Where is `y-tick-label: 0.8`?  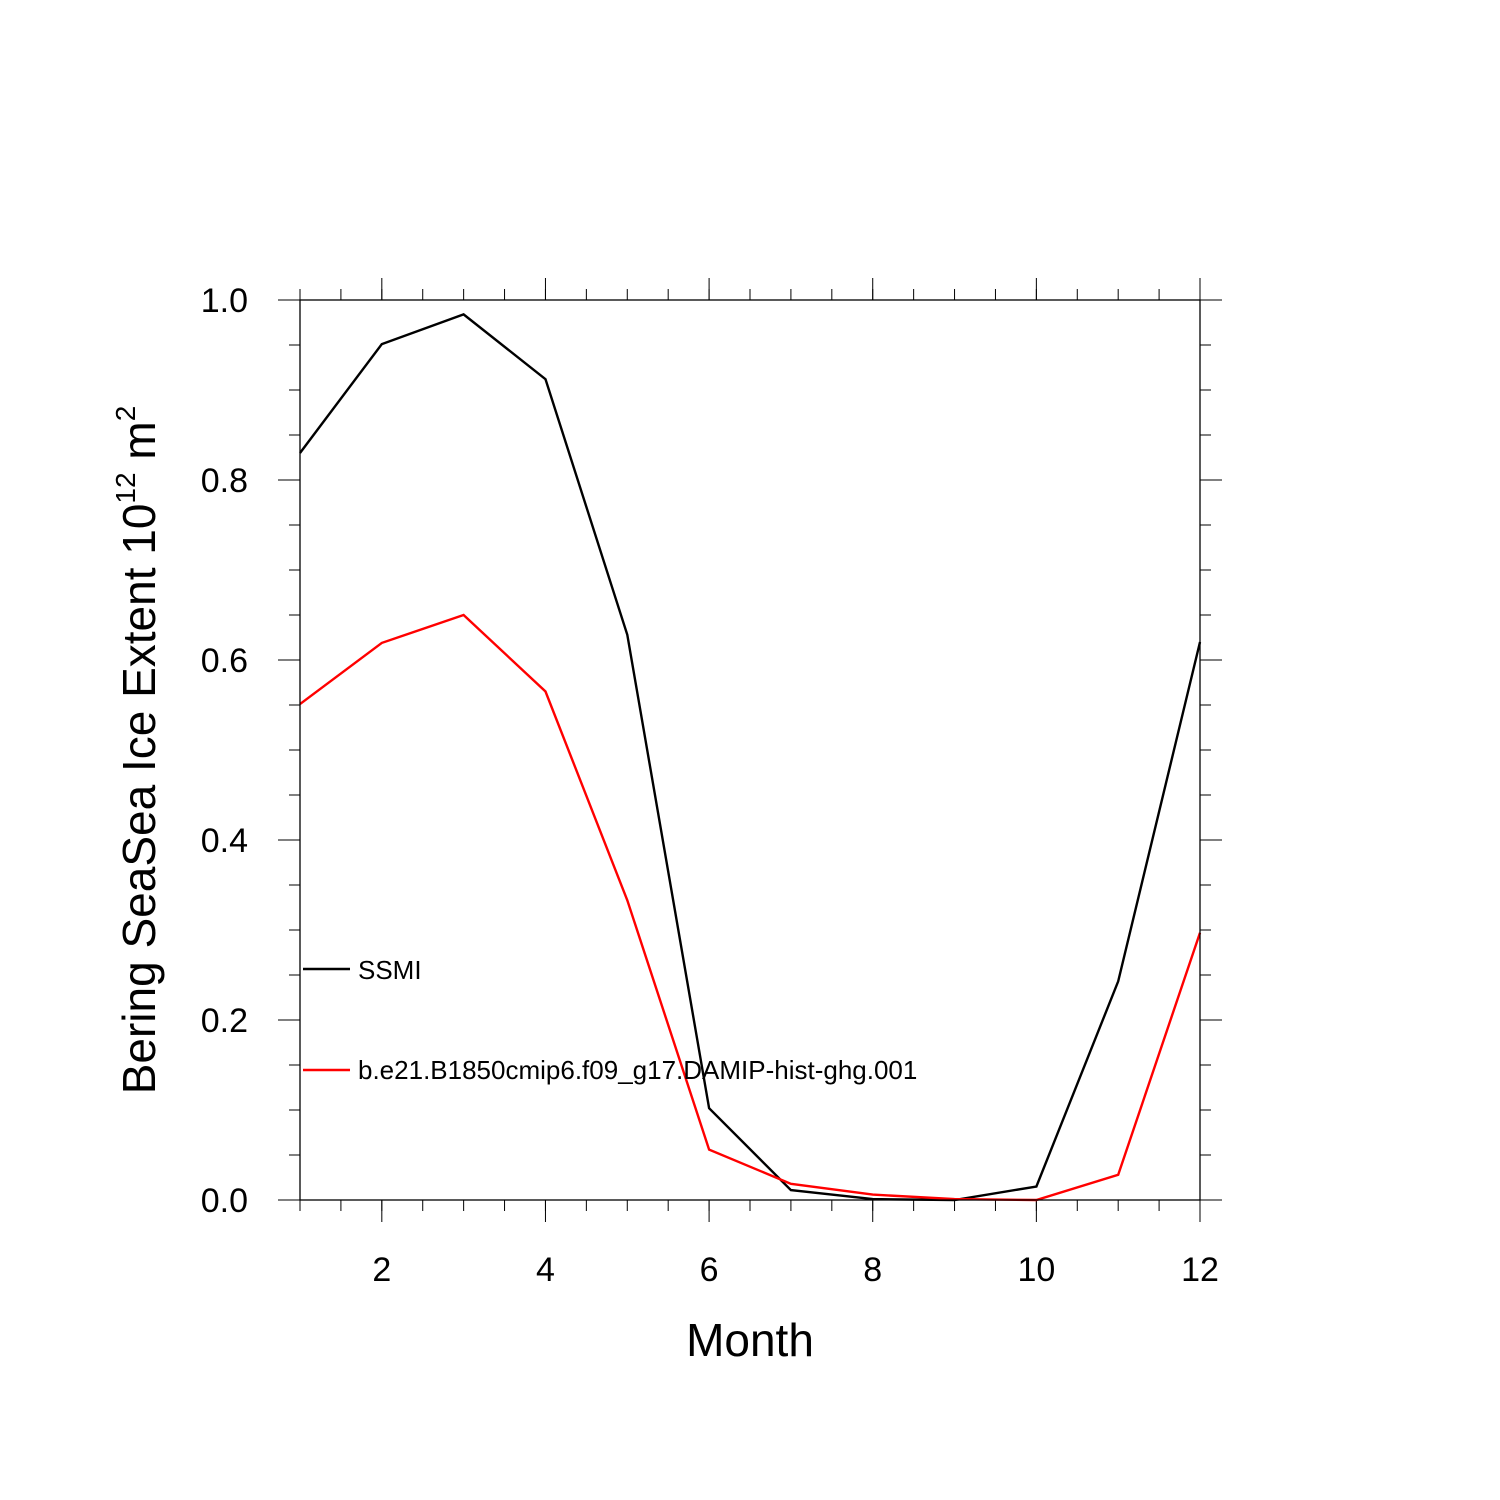
y-tick-label: 0.8 is located at coordinates (224, 481).